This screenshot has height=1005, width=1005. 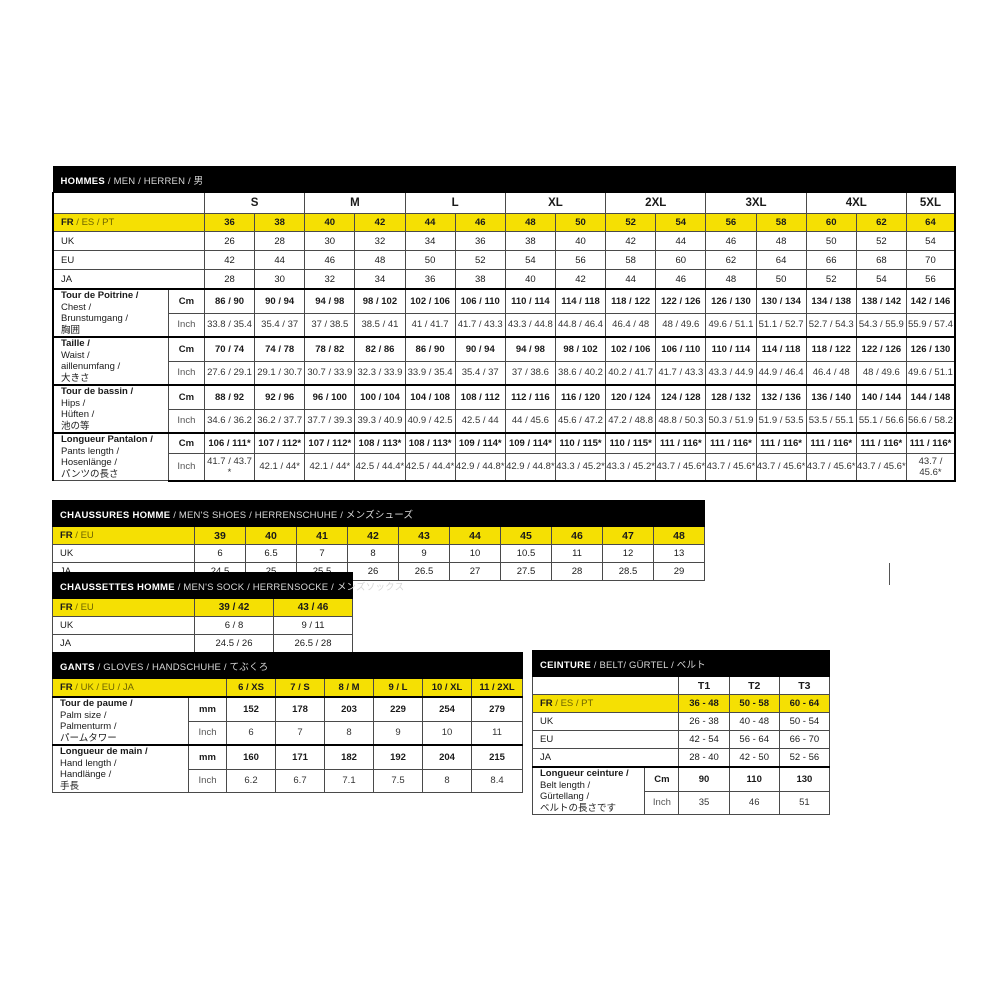 What do you see at coordinates (207, 733) in the screenshot?
I see `unit-palm-inch: Inch` at bounding box center [207, 733].